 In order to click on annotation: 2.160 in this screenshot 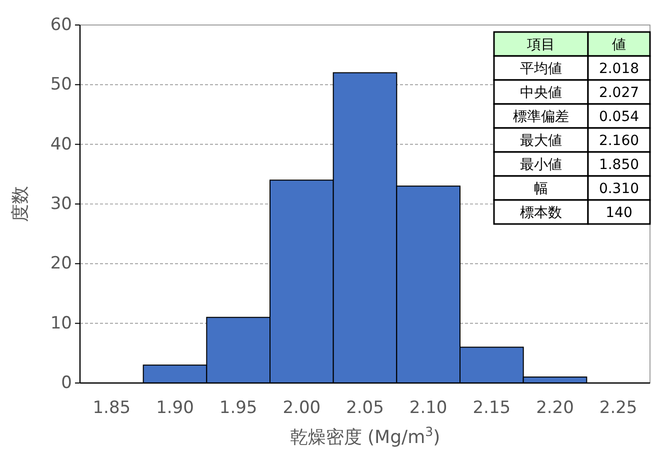, I will do `click(619, 141)`.